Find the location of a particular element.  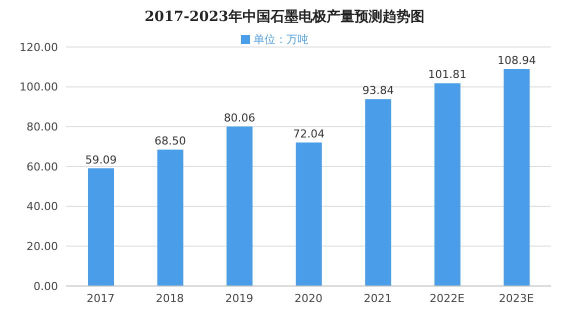

text: 93.84 is located at coordinates (378, 91).